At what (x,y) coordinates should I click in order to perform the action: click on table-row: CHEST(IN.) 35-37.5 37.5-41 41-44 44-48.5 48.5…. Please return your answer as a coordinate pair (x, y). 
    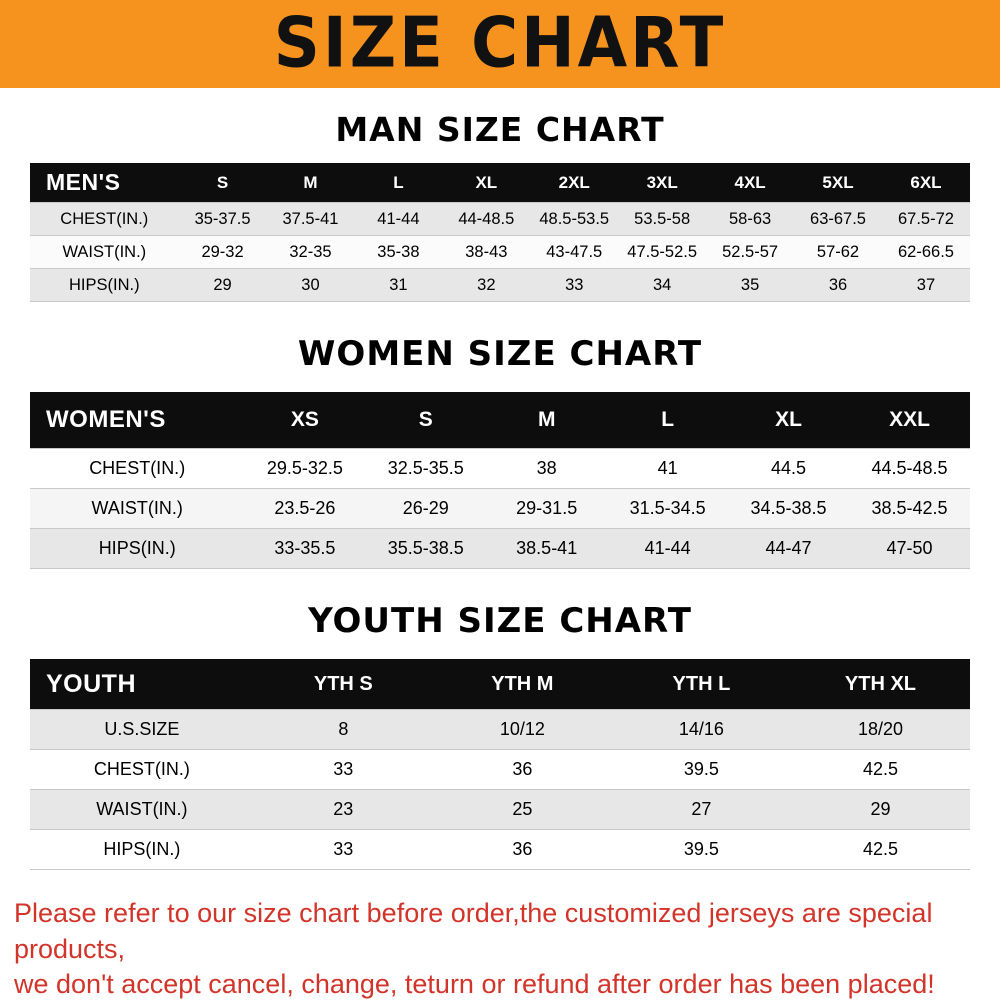
    Looking at the image, I should click on (500, 219).